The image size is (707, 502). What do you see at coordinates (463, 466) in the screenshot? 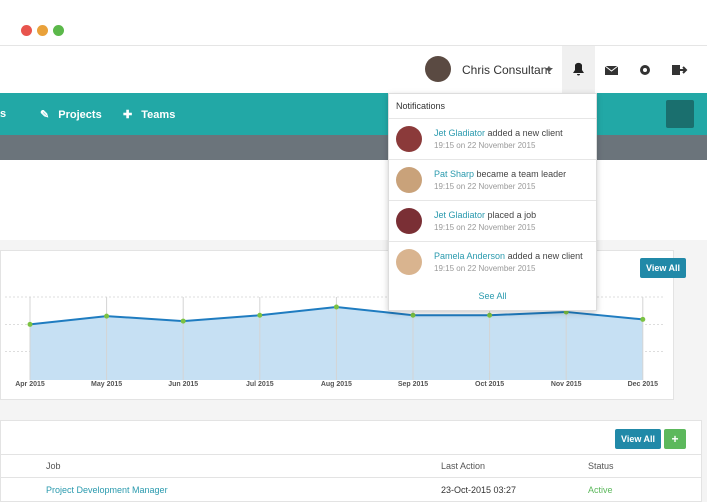
I see `column-header: Last Action` at bounding box center [463, 466].